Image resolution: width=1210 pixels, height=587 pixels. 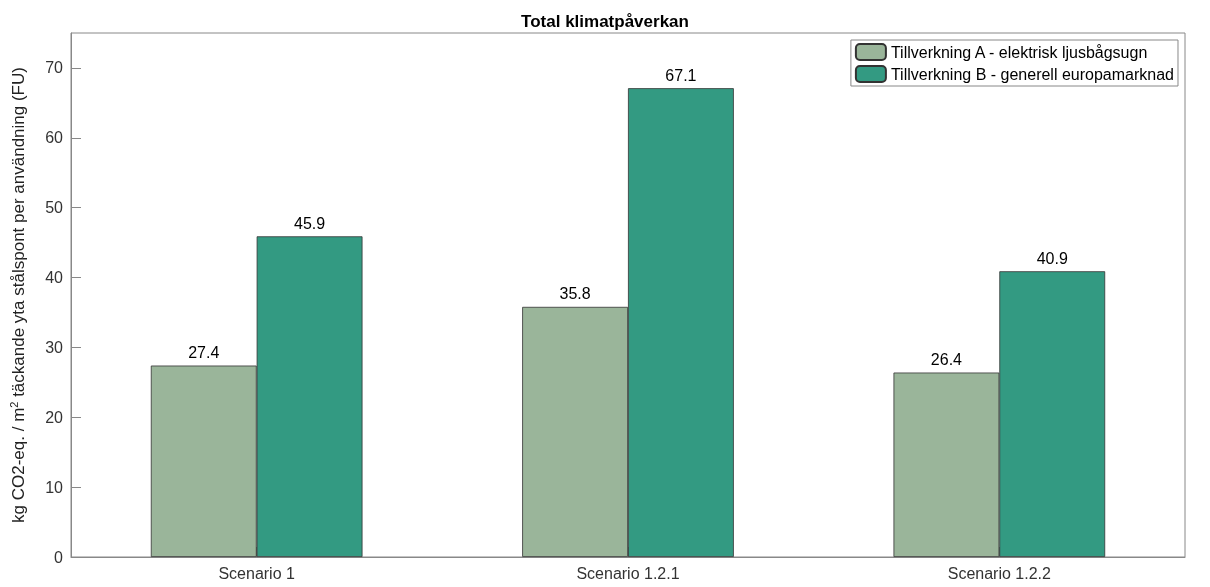 What do you see at coordinates (54, 417) in the screenshot?
I see `y-tick-label: 20` at bounding box center [54, 417].